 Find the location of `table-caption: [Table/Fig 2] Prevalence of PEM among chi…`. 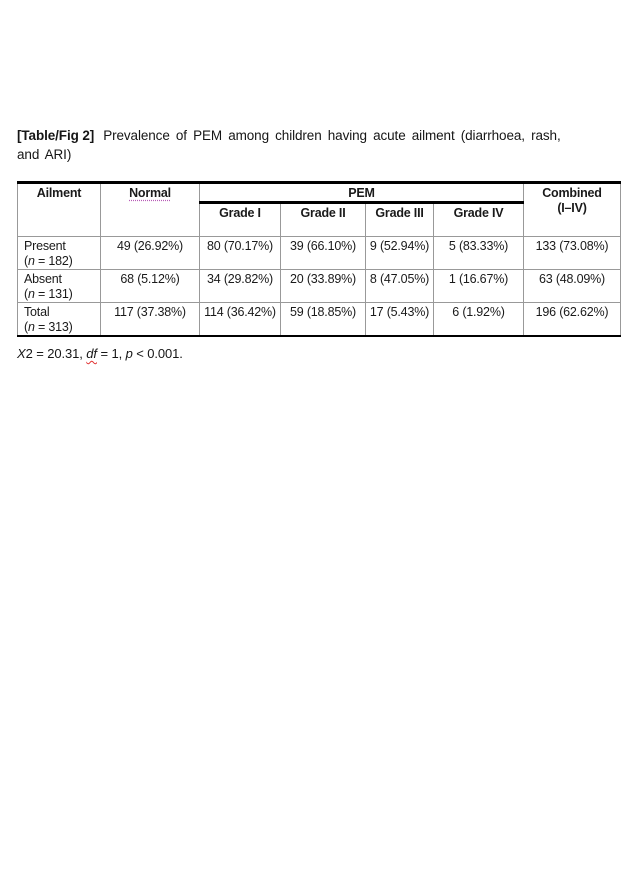

table-caption: [Table/Fig 2] Prevalence of PEM among chi… is located at coordinates (316, 145).